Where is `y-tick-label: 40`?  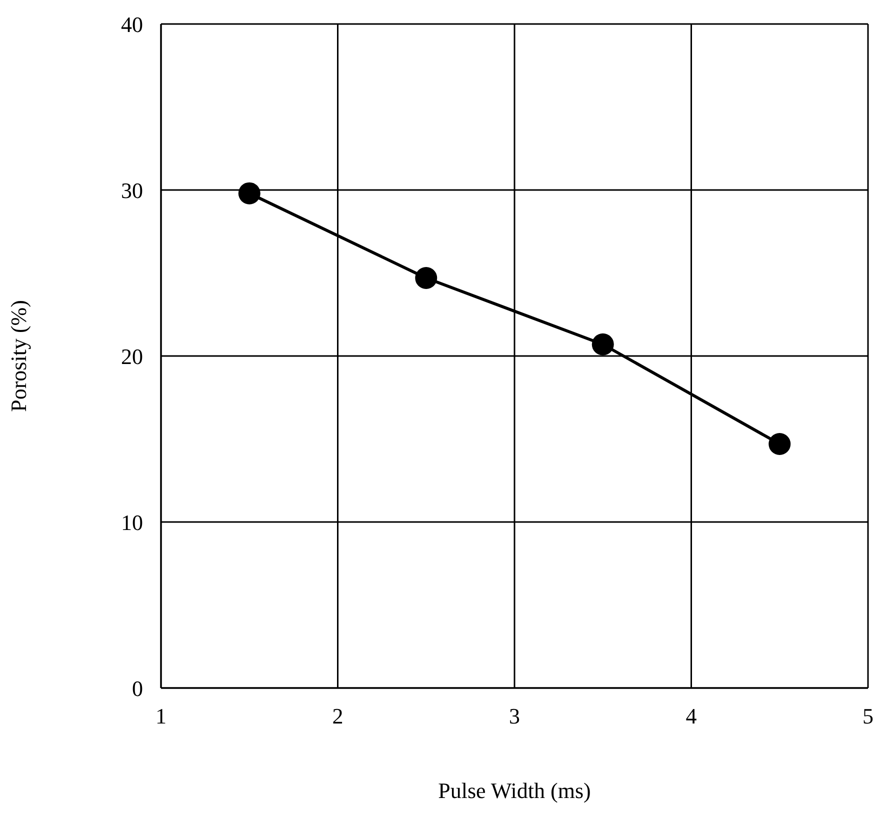 y-tick-label: 40 is located at coordinates (132, 24).